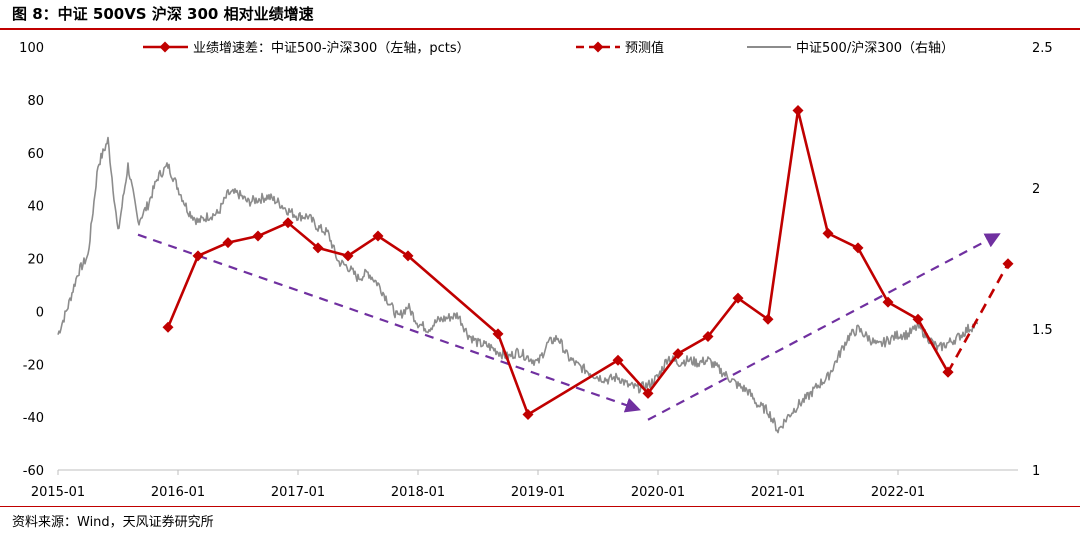  I want to click on x-tick-label: 2022-01, so click(898, 492).